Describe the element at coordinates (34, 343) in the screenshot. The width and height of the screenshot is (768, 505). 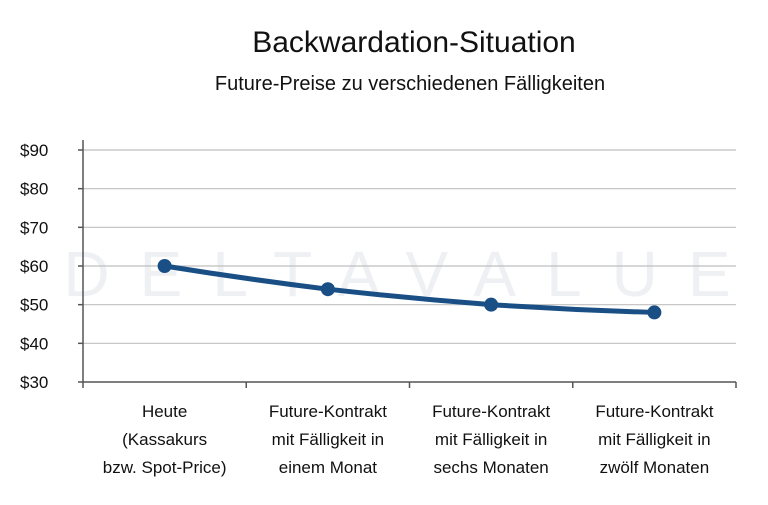
I see `y-tick-label: $40` at that location.